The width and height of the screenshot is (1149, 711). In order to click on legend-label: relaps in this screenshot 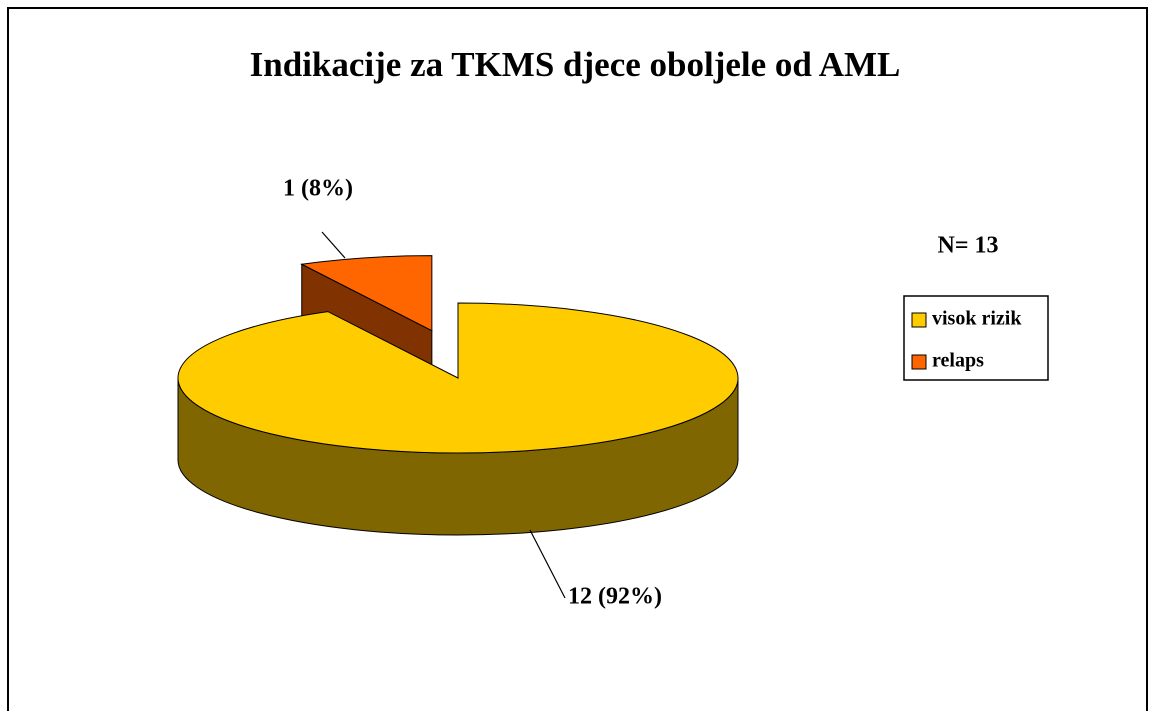, I will do `click(958, 361)`.